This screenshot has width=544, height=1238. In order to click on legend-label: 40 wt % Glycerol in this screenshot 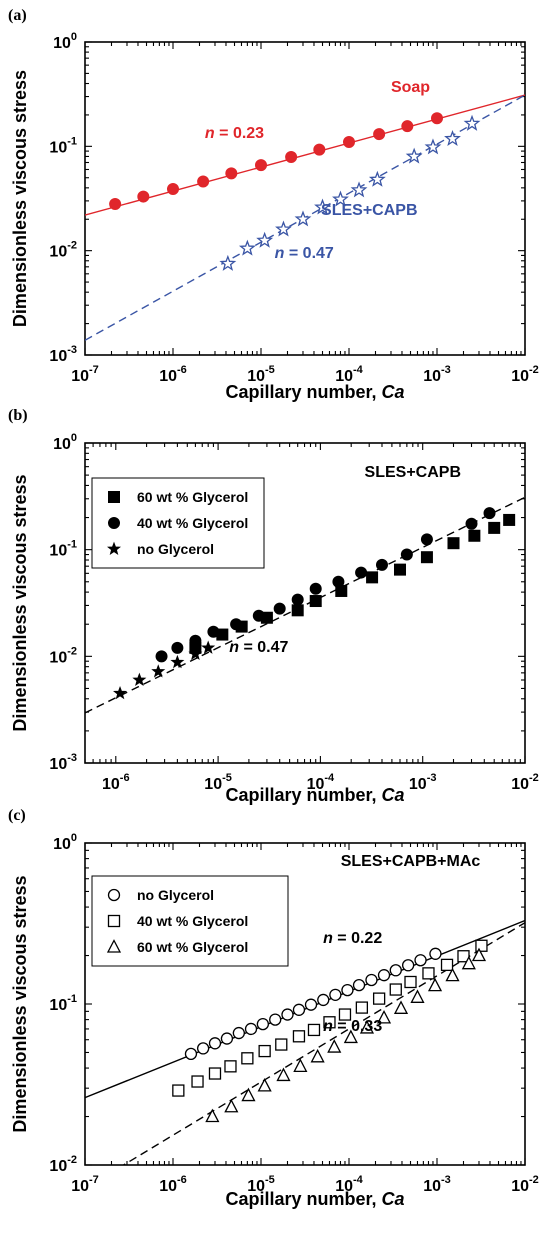, I will do `click(192, 921)`.